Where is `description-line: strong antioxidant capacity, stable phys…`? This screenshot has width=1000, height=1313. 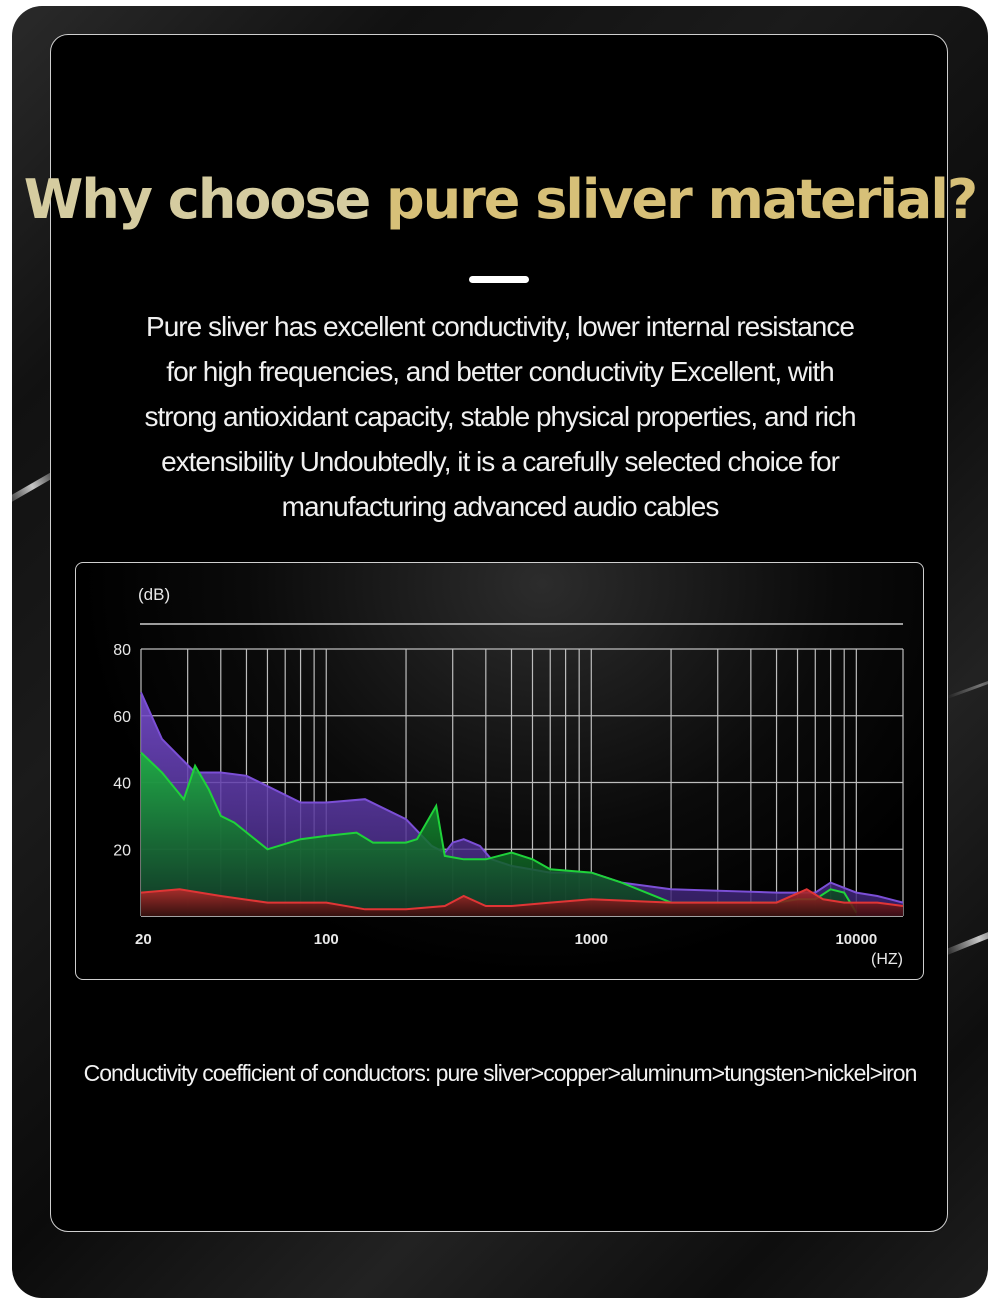
description-line: strong antioxidant capacity, stable phys… is located at coordinates (500, 416).